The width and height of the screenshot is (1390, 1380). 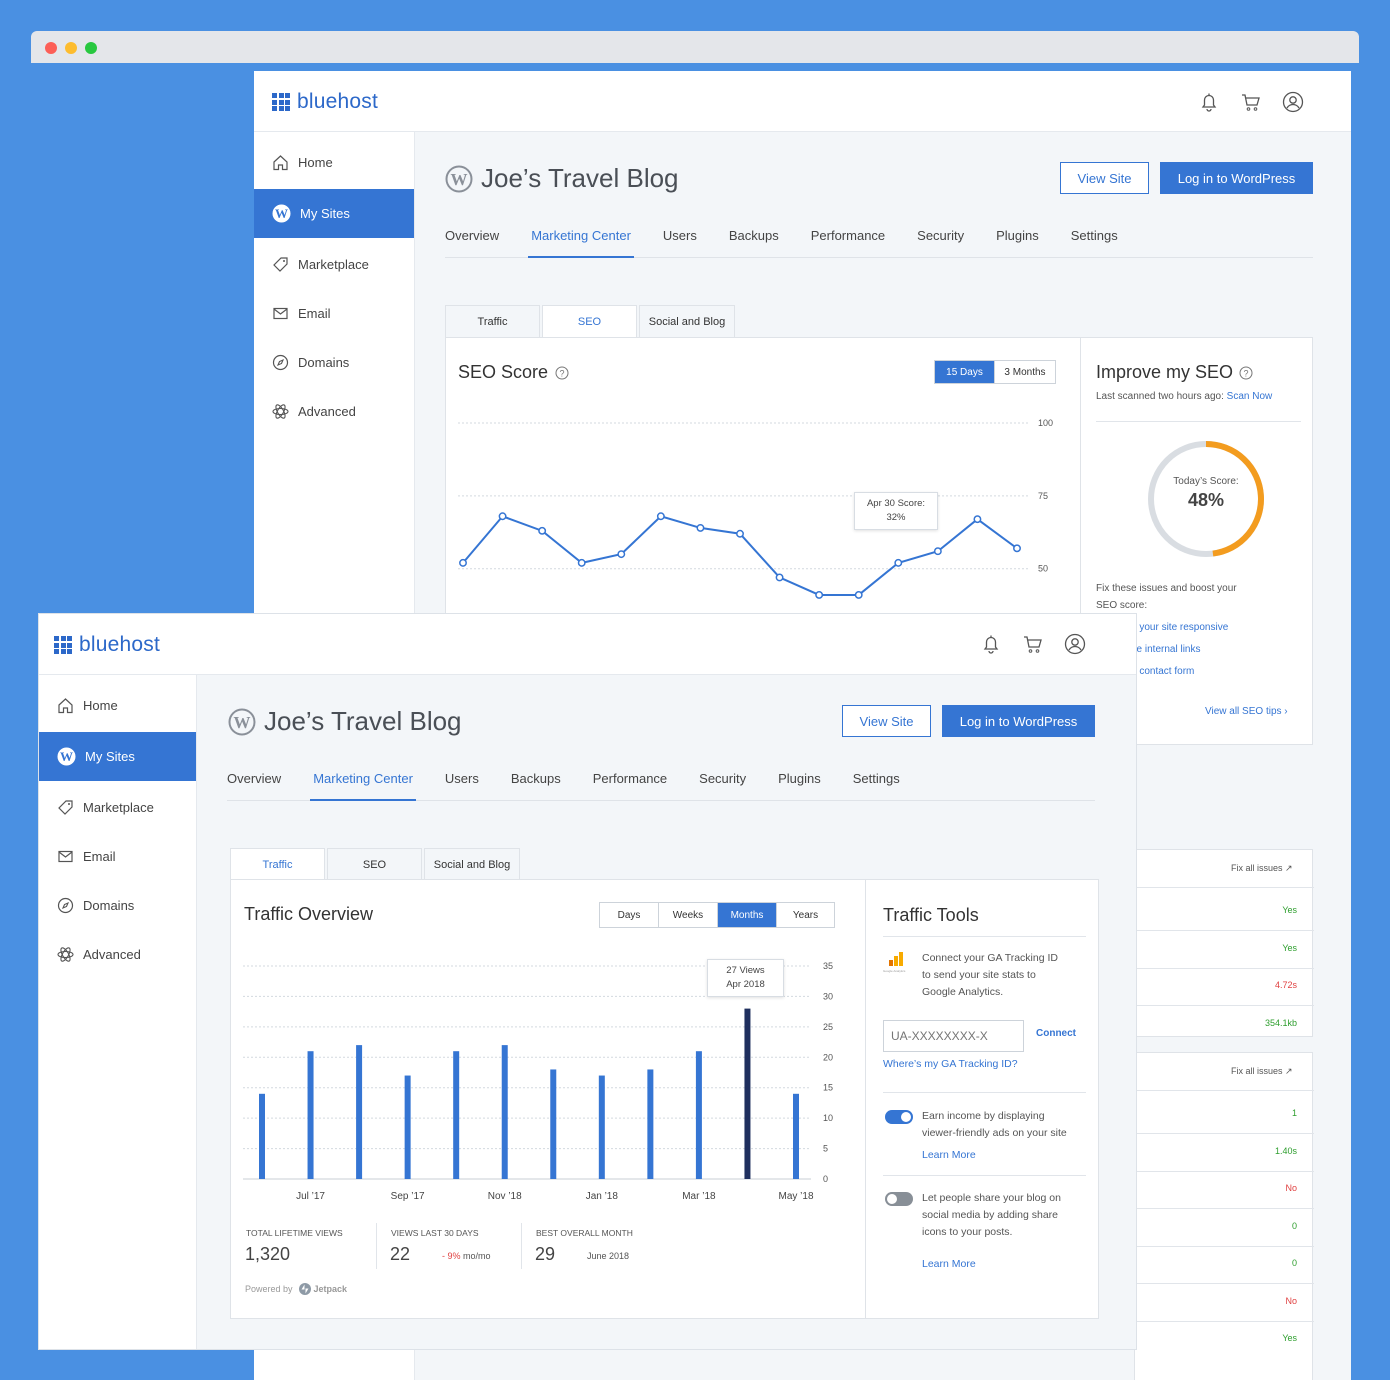 What do you see at coordinates (688, 915) in the screenshot?
I see `range-weeks: Weeks` at bounding box center [688, 915].